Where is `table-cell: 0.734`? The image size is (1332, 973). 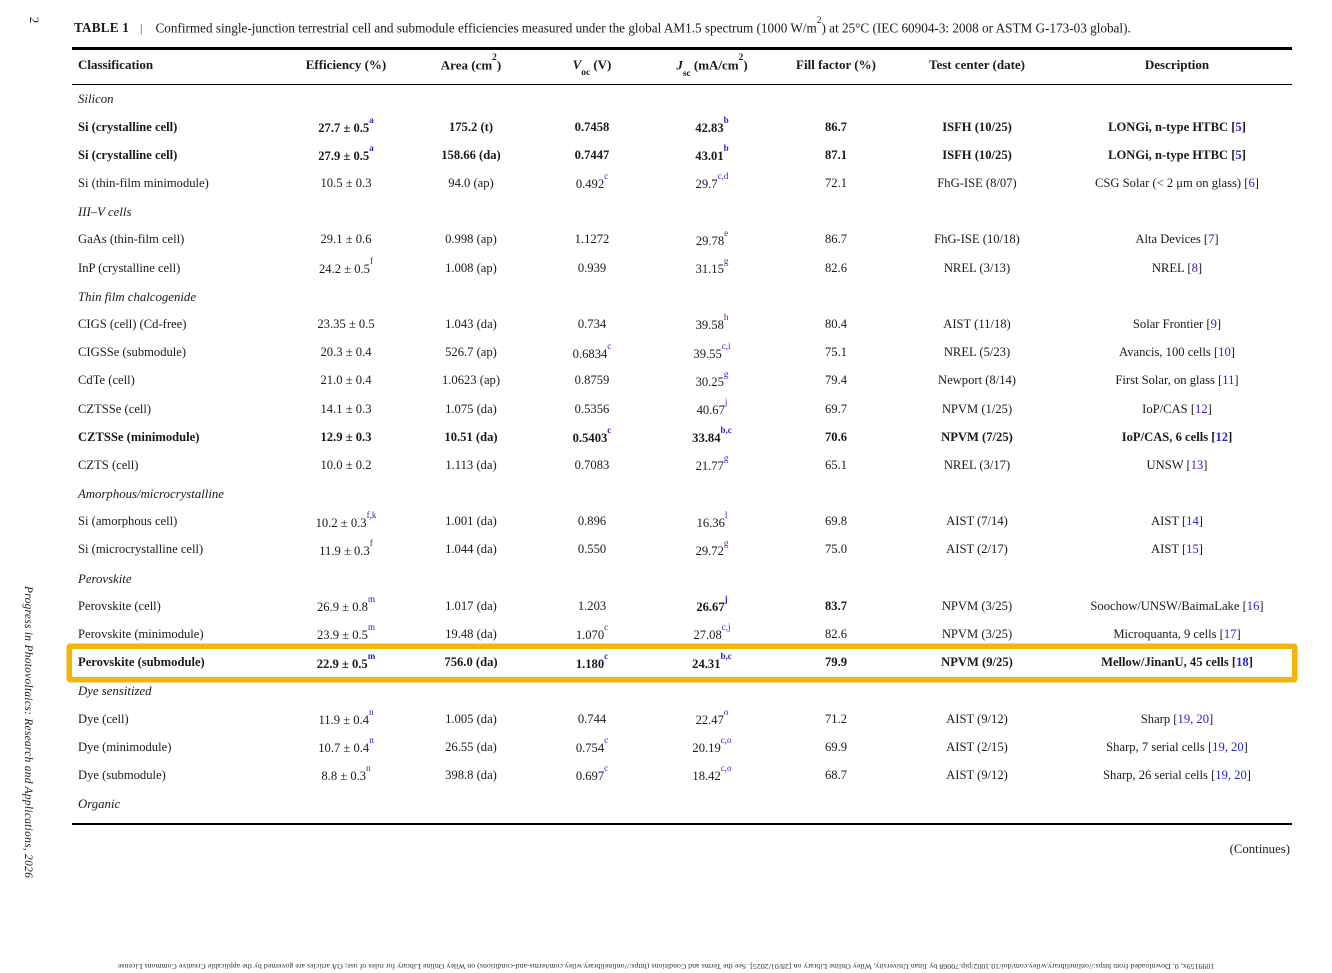 table-cell: 0.734 is located at coordinates (592, 323).